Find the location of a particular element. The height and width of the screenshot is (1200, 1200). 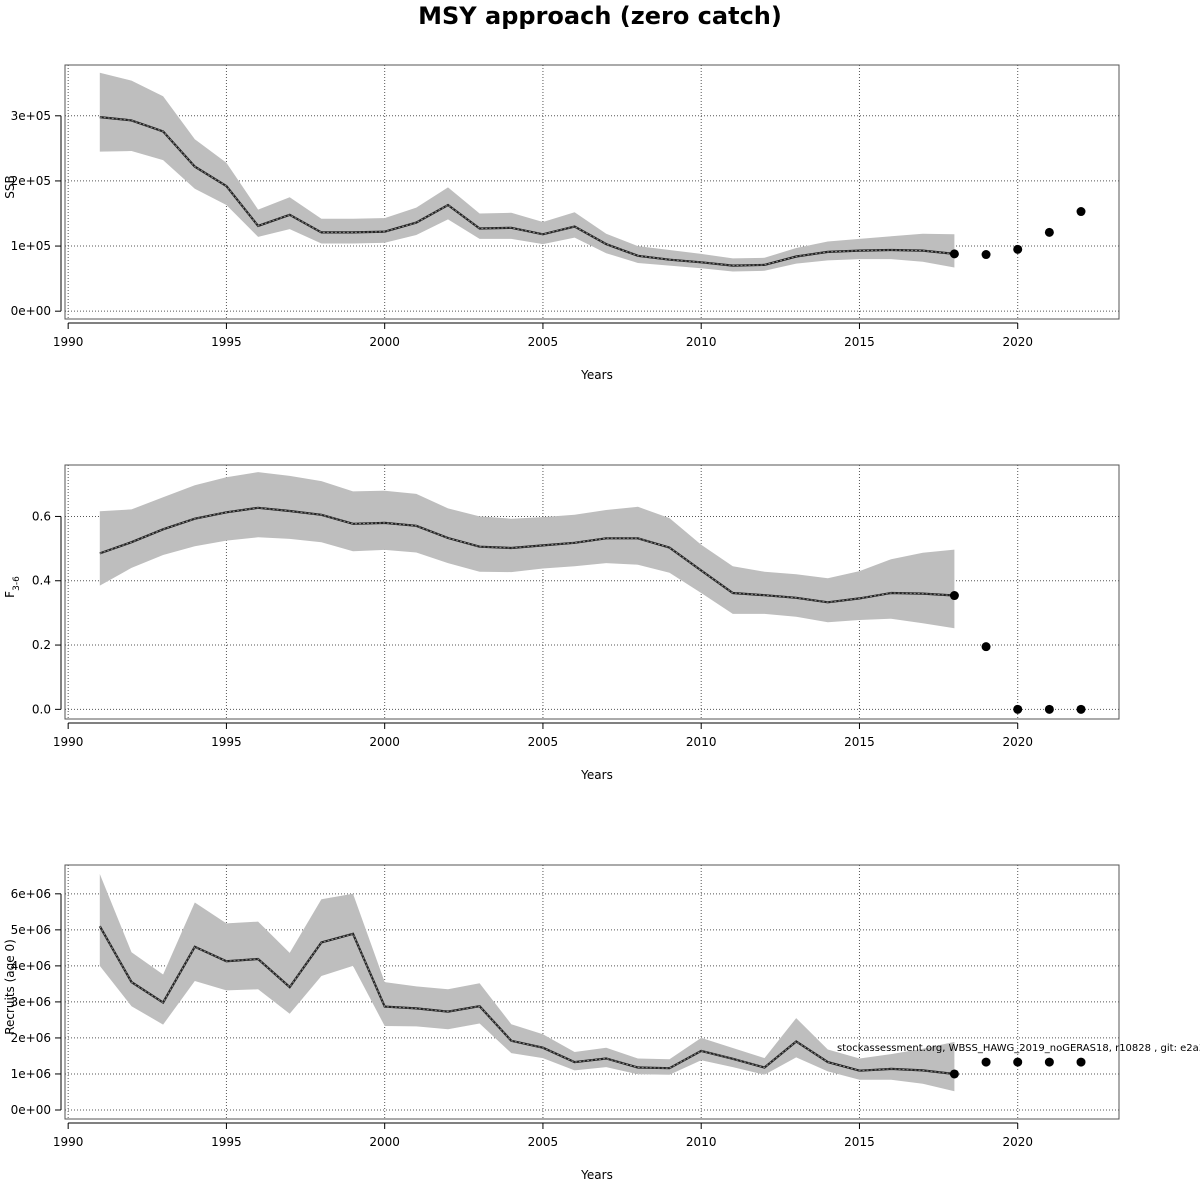

ssb-confidence-band is located at coordinates (527, 172).